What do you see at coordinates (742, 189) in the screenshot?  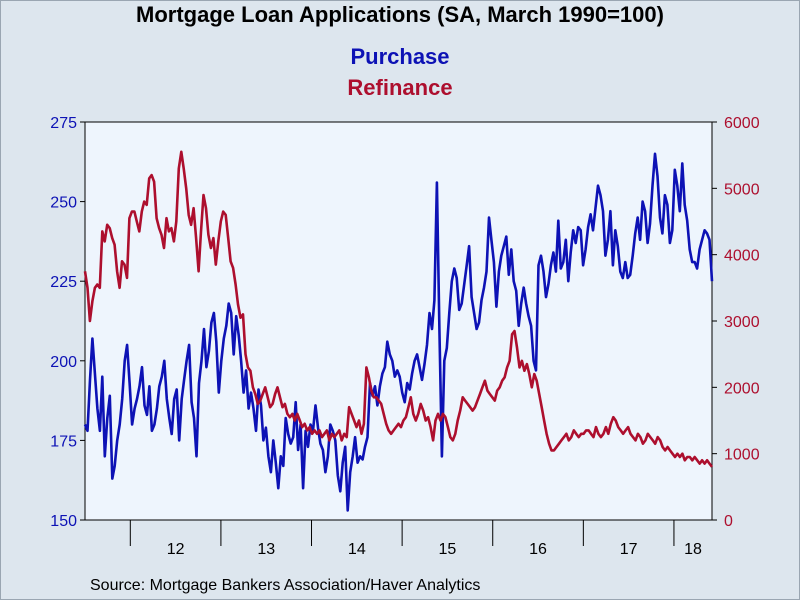 I see `y-right-tick-label: 5000` at bounding box center [742, 189].